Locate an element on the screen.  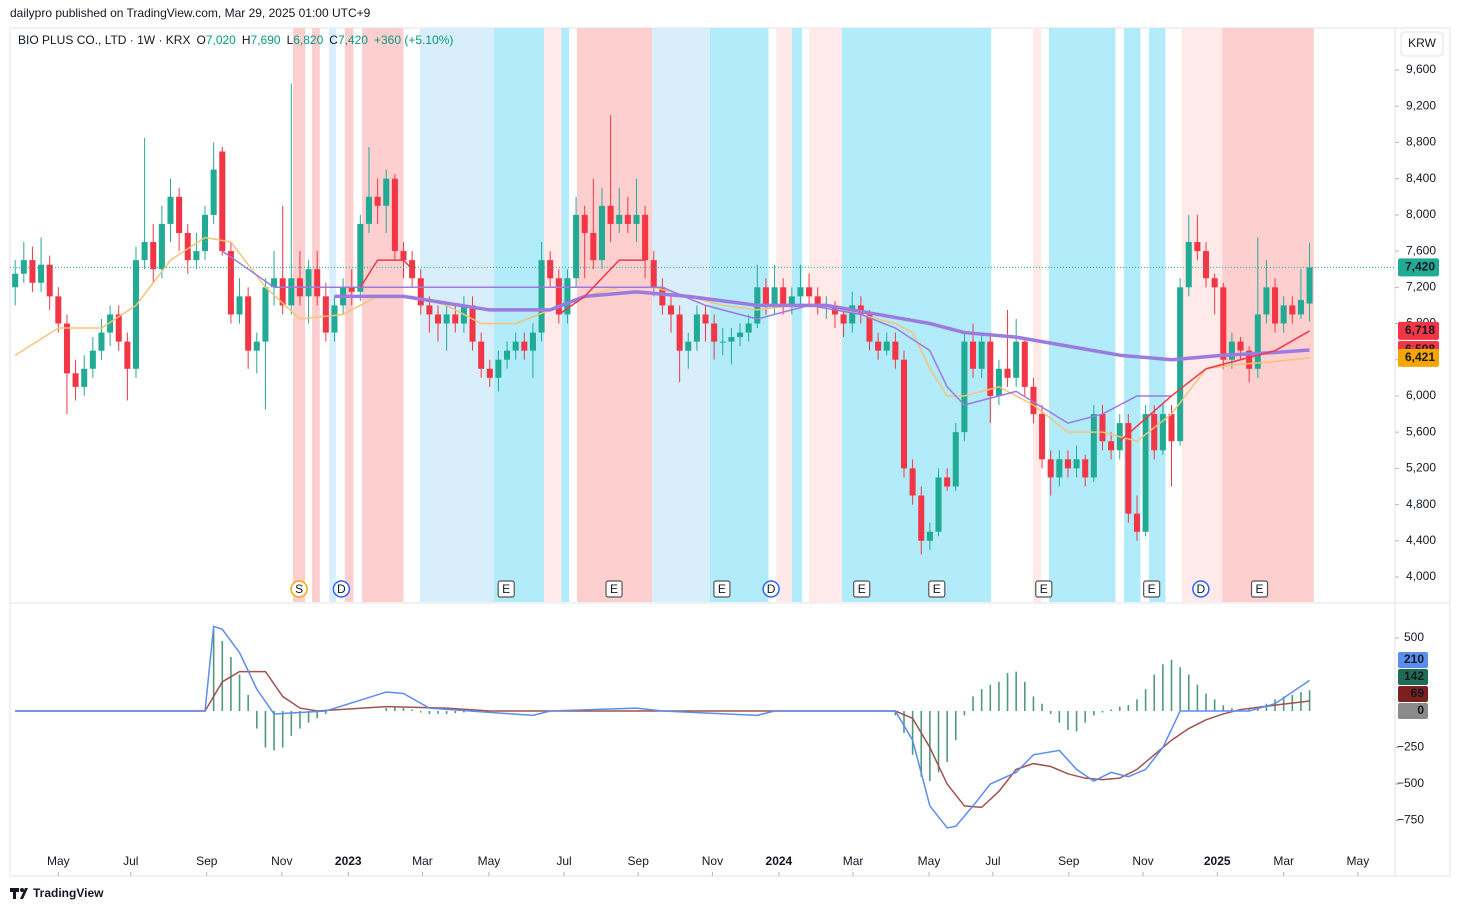
x-tick-label: Jul is located at coordinates (992, 861).